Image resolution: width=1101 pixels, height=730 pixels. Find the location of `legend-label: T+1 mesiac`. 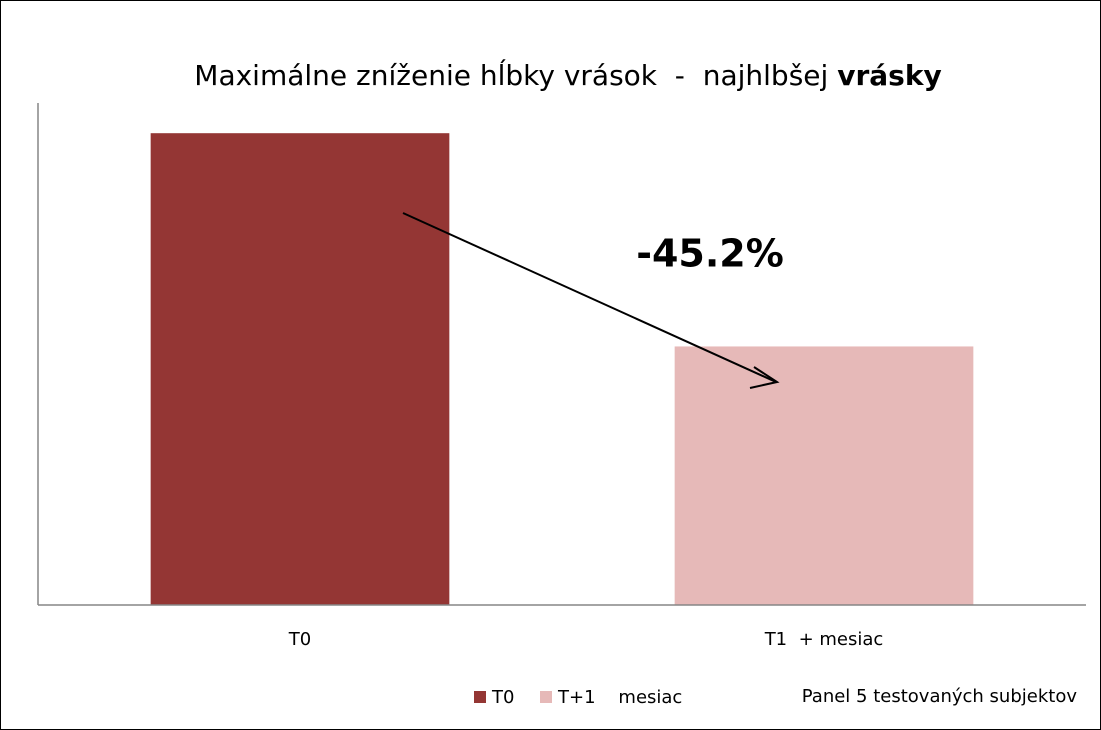

legend-label: T+1 mesiac is located at coordinates (619, 697).